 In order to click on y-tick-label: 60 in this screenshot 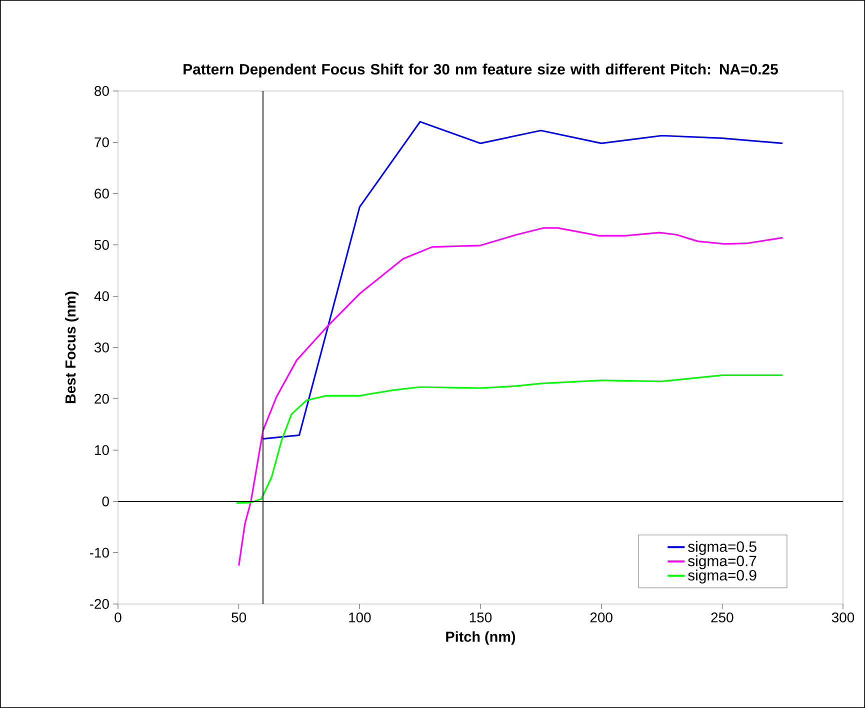, I will do `click(101, 193)`.